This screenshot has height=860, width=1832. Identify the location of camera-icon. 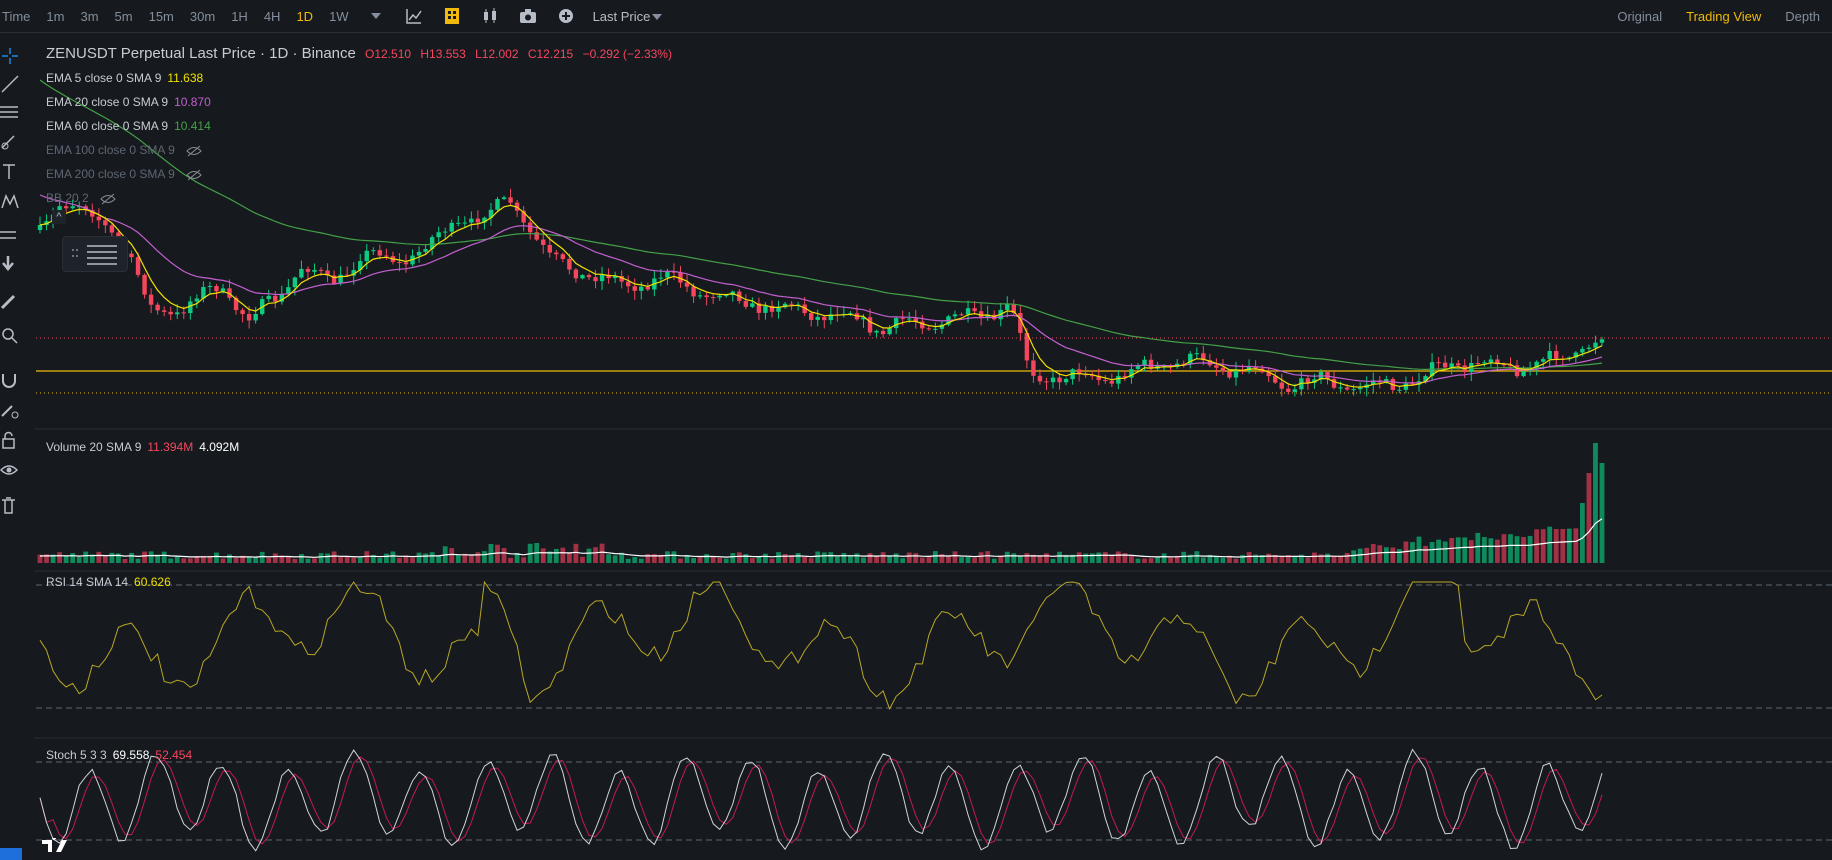
(528, 16).